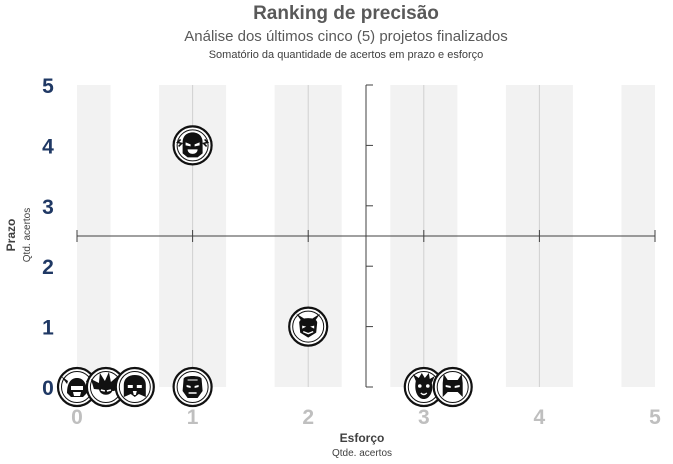  Describe the element at coordinates (308, 417) in the screenshot. I see `x-tick-label: 2` at that location.